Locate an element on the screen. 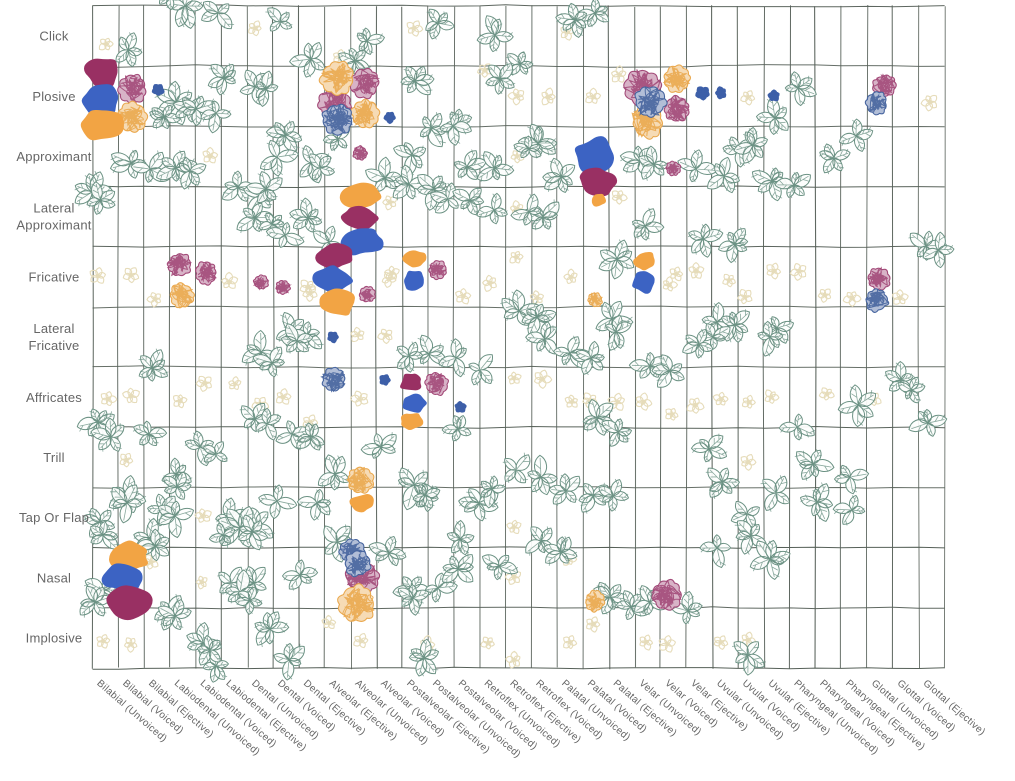 This screenshot has height=781, width=1015. svg-text: Trill is located at coordinates (53, 457).